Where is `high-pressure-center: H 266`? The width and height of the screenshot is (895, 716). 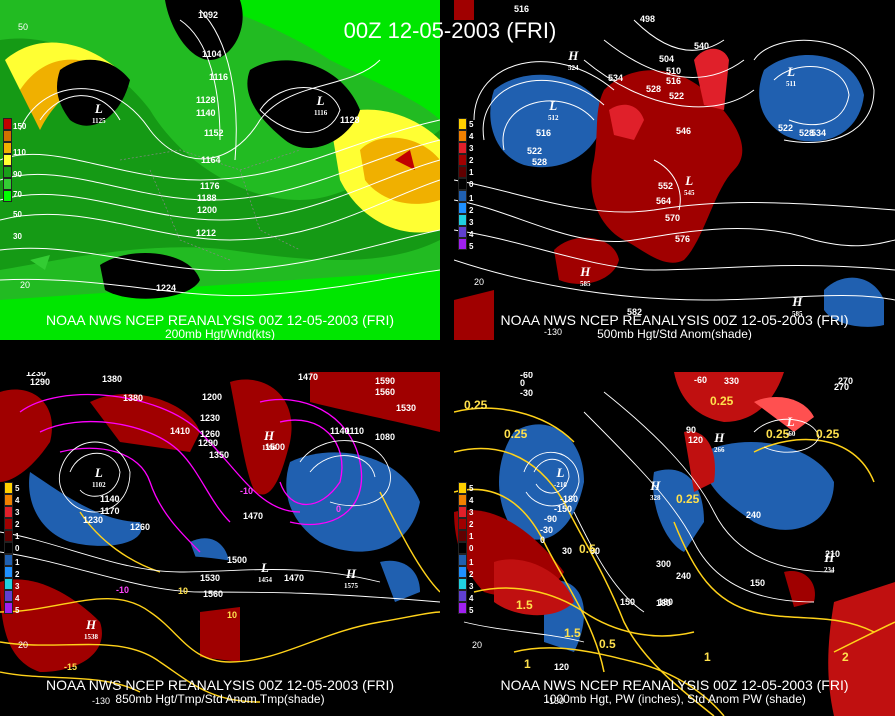 high-pressure-center: H 266 is located at coordinates (719, 442).